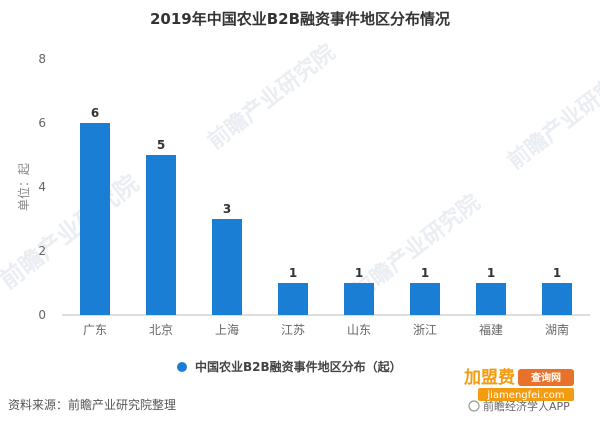 This screenshot has height=426, width=600. I want to click on x-tick-label-0: 广东, so click(95, 330).